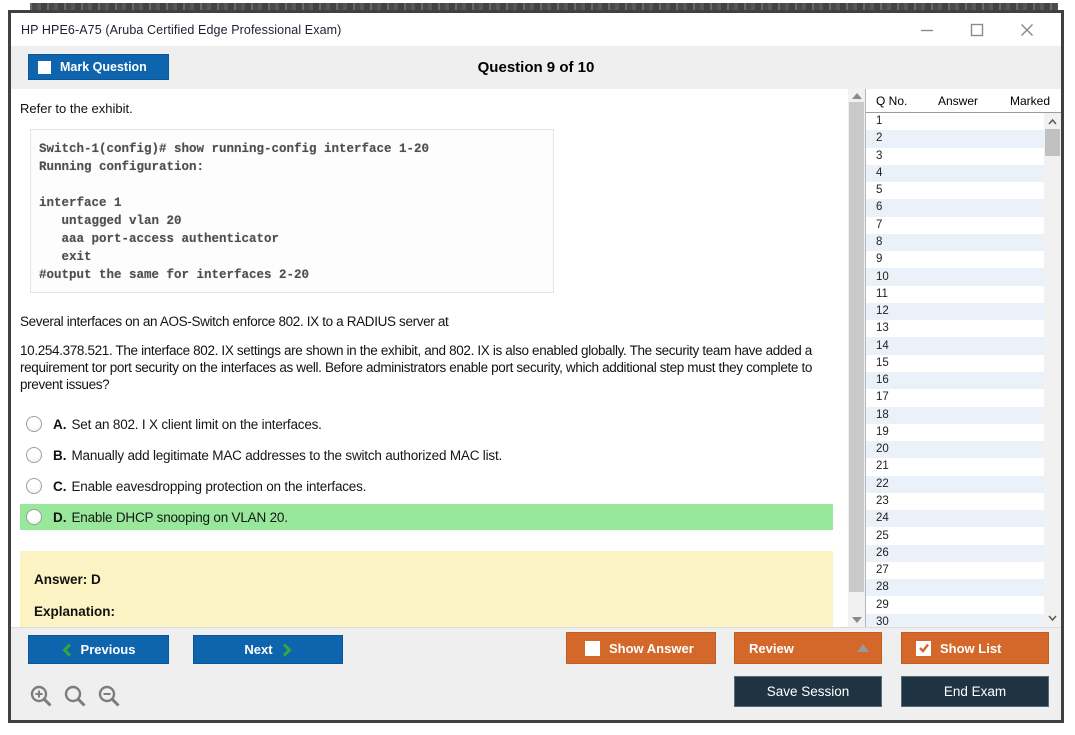 This screenshot has height=735, width=1075. Describe the element at coordinates (1027, 30) in the screenshot. I see `close-icon` at that location.